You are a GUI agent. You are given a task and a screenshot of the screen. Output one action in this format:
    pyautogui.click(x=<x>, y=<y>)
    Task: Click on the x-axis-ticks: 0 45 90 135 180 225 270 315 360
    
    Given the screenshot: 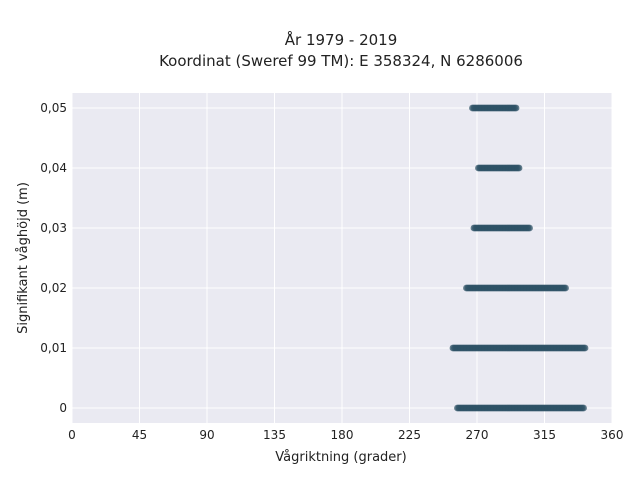 What is the action you would take?
    pyautogui.click(x=345, y=435)
    